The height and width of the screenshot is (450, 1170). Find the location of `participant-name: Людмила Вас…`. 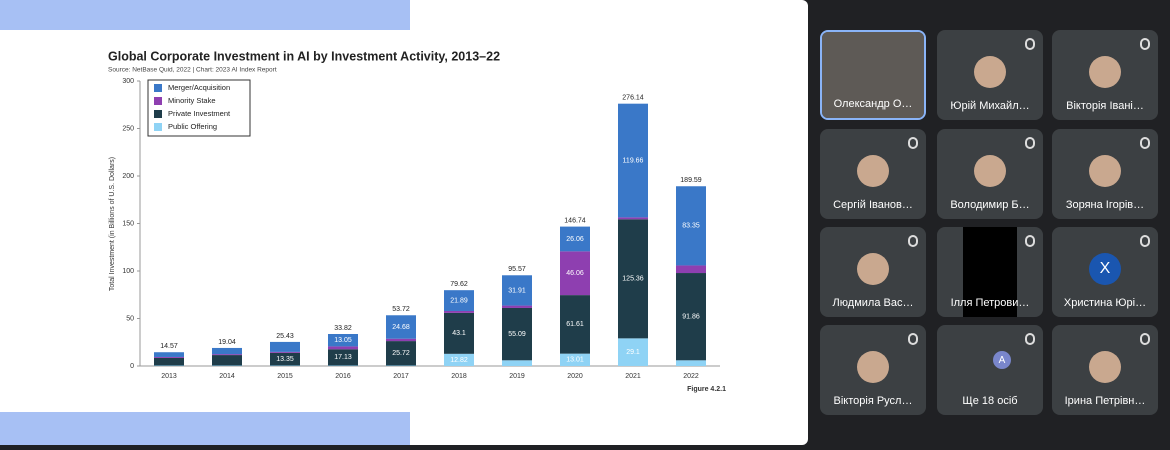

participant-name: Людмила Вас… is located at coordinates (873, 303).